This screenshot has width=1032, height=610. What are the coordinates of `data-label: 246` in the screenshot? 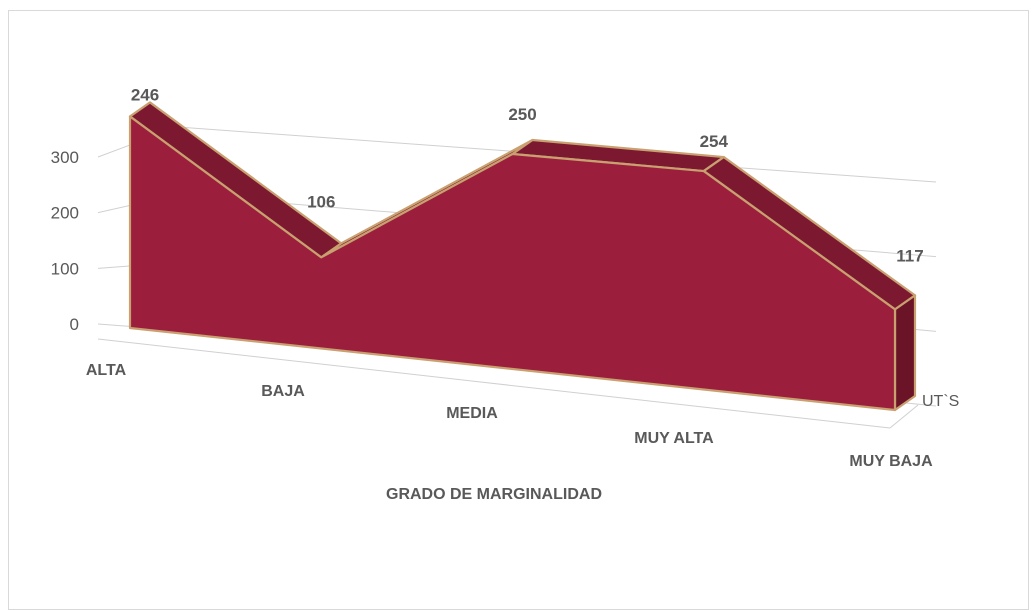 It's located at (145, 94).